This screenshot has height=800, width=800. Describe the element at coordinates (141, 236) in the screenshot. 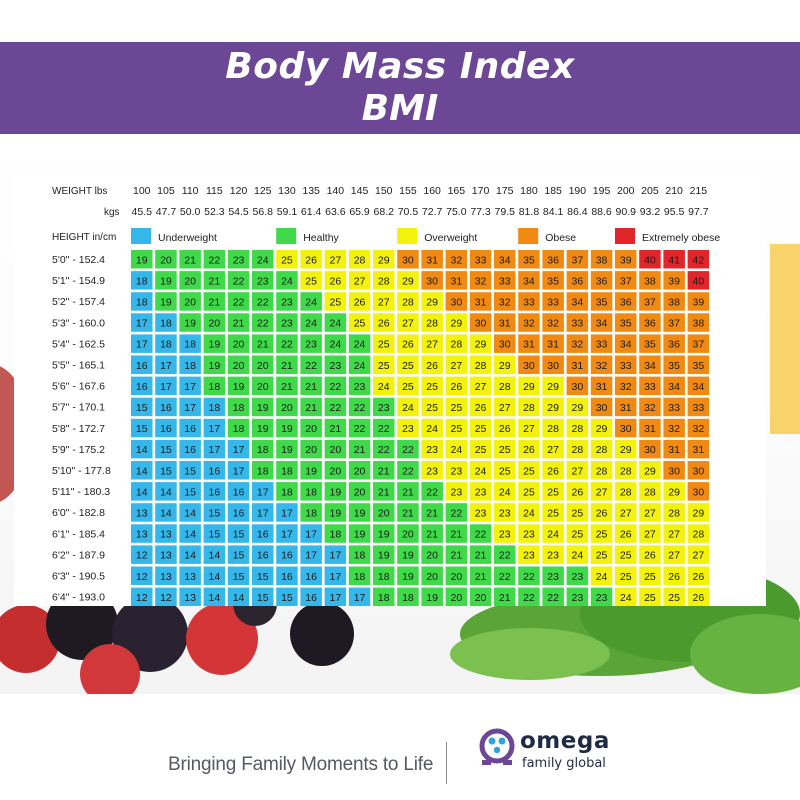

I see `legend-swatch` at that location.